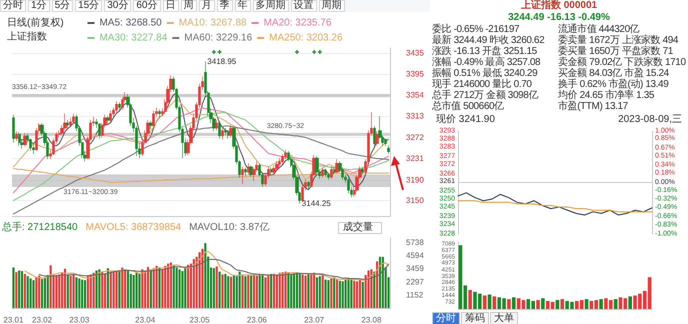 The width and height of the screenshot is (688, 324). What do you see at coordinates (618, 40) in the screenshot?
I see `text: 委卖量 1672万 上涨家数 494` at bounding box center [618, 40].